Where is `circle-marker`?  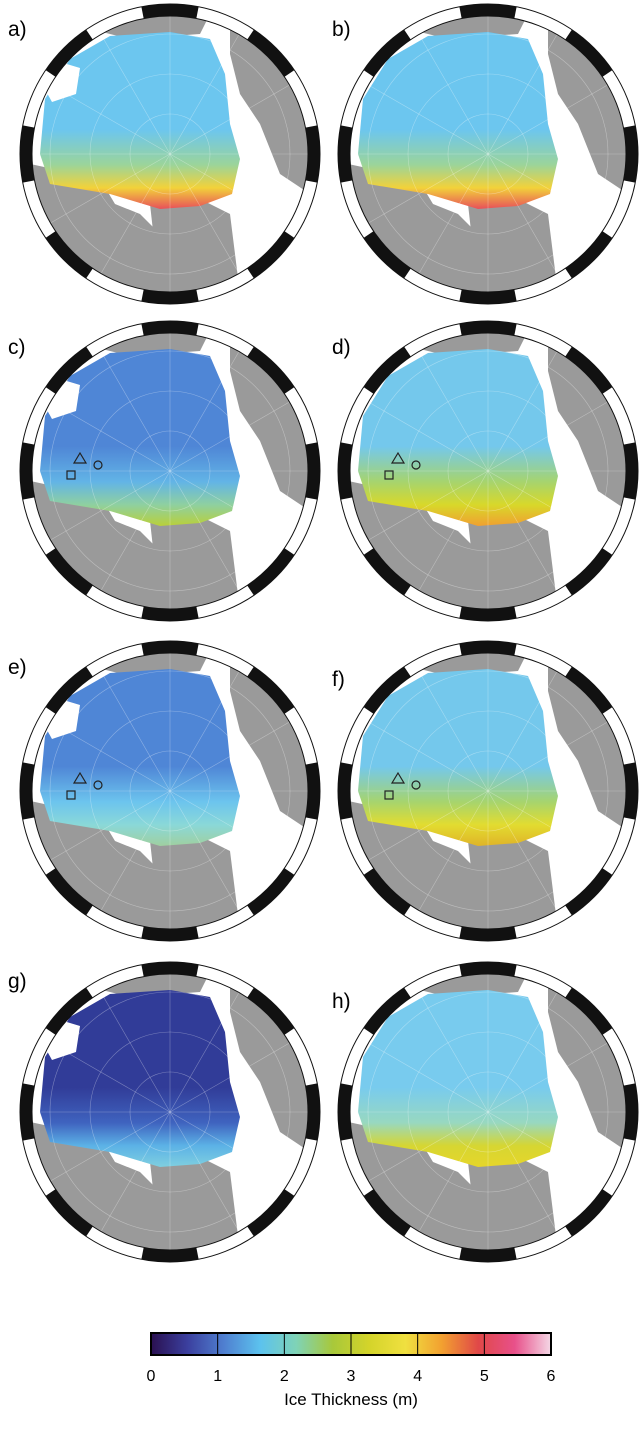
circle-marker is located at coordinates (416, 785).